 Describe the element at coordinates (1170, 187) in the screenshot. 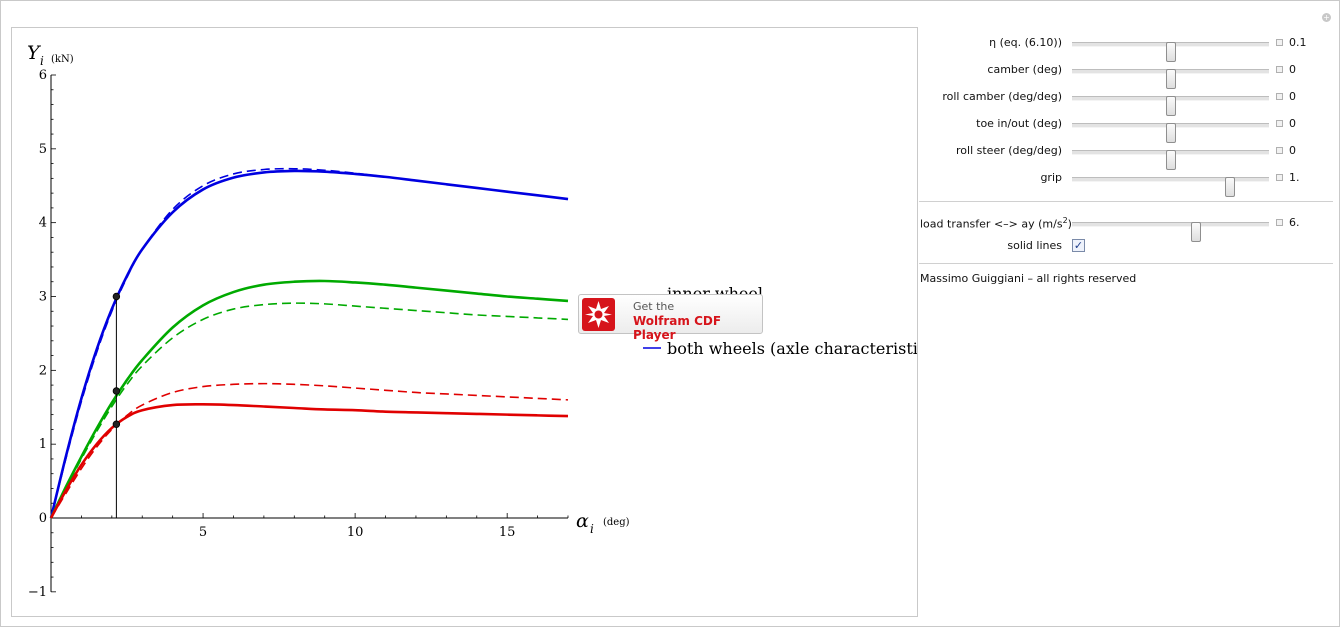

I see `slider-grip` at that location.